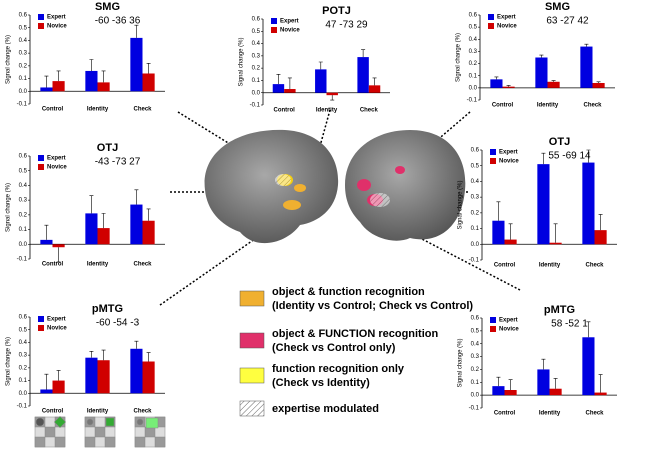 The height and width of the screenshot is (451, 661). What do you see at coordinates (567, 21) in the screenshot?
I see `chart-subtitle: 63 -27 42` at bounding box center [567, 21].